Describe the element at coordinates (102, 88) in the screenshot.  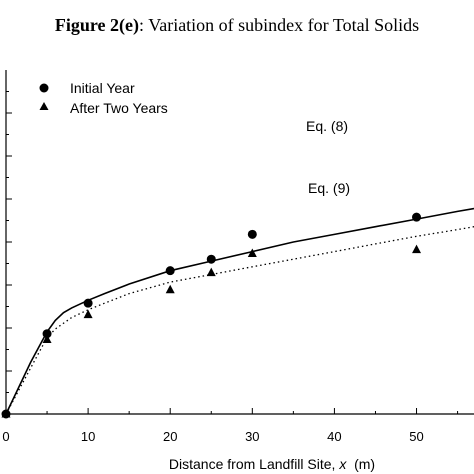
I see `legend-label-initial-year: Initial Year` at that location.